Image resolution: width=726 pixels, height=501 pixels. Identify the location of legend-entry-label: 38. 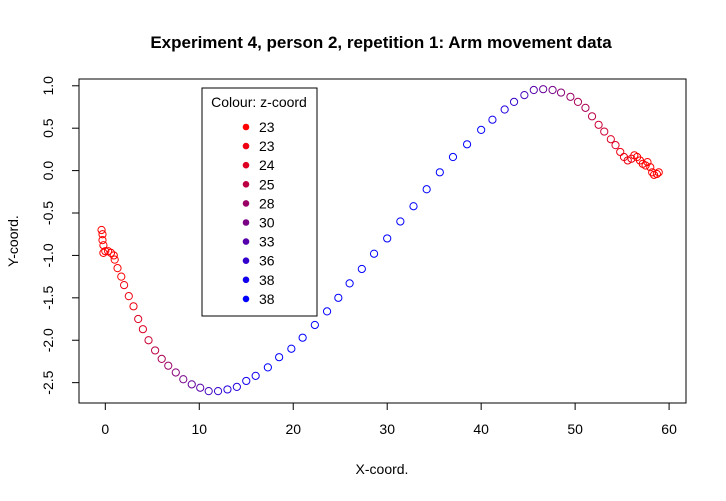
(267, 280).